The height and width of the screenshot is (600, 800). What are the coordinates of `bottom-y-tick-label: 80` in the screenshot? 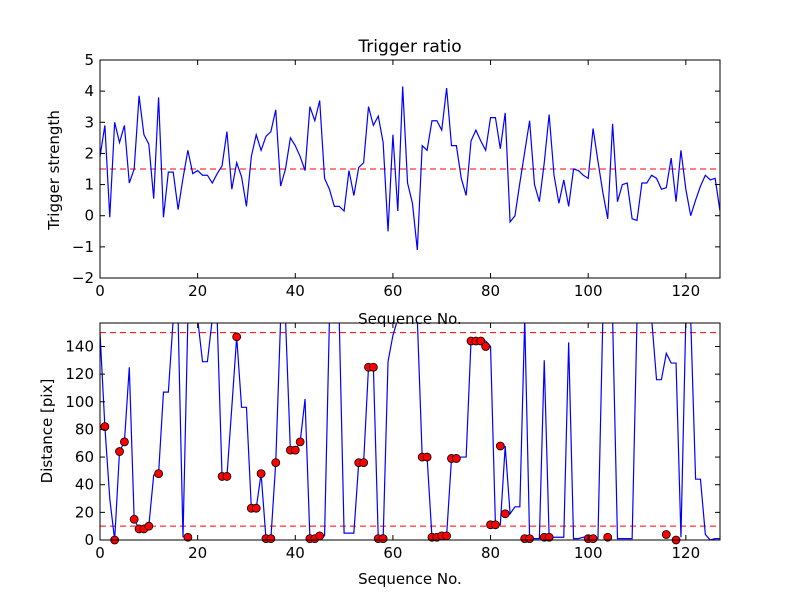 It's located at (84, 429).